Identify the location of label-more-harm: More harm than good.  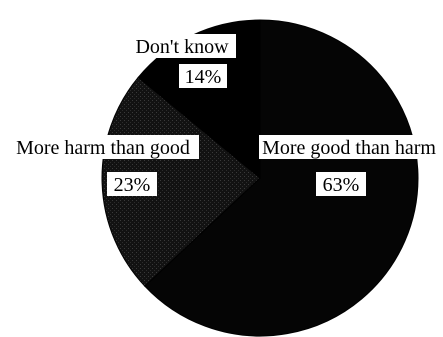
(103, 147).